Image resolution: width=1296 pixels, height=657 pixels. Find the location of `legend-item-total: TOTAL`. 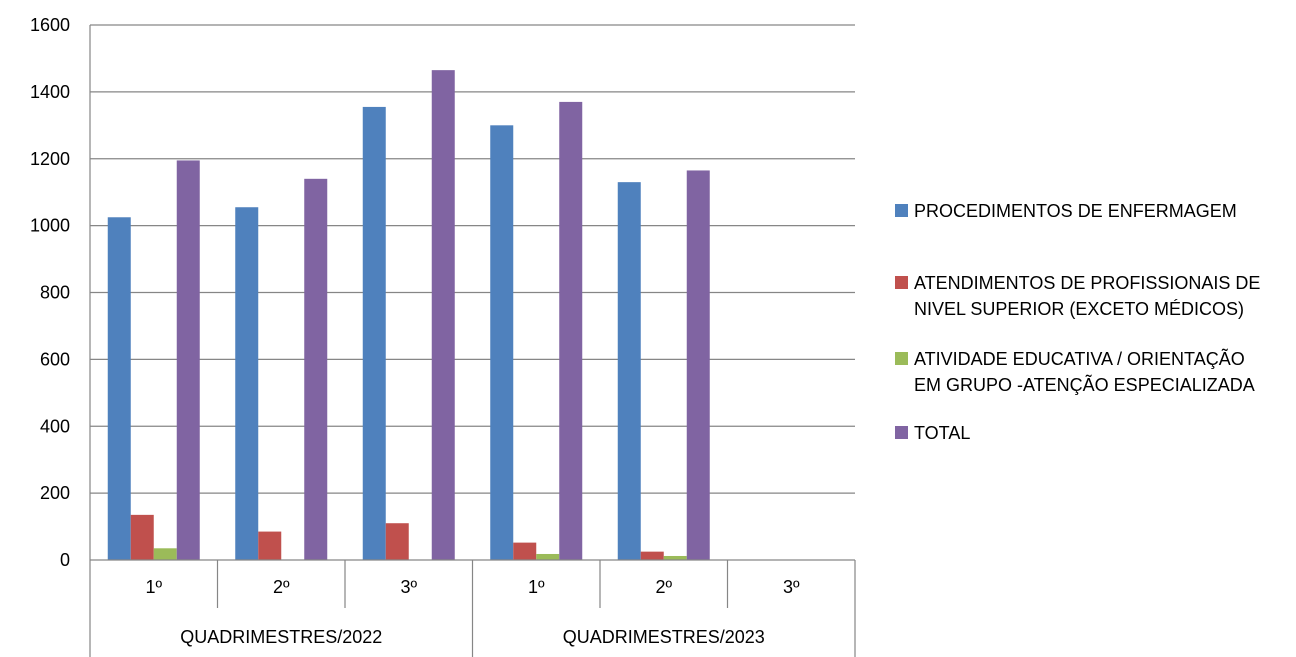

legend-item-total: TOTAL is located at coordinates (932, 433).